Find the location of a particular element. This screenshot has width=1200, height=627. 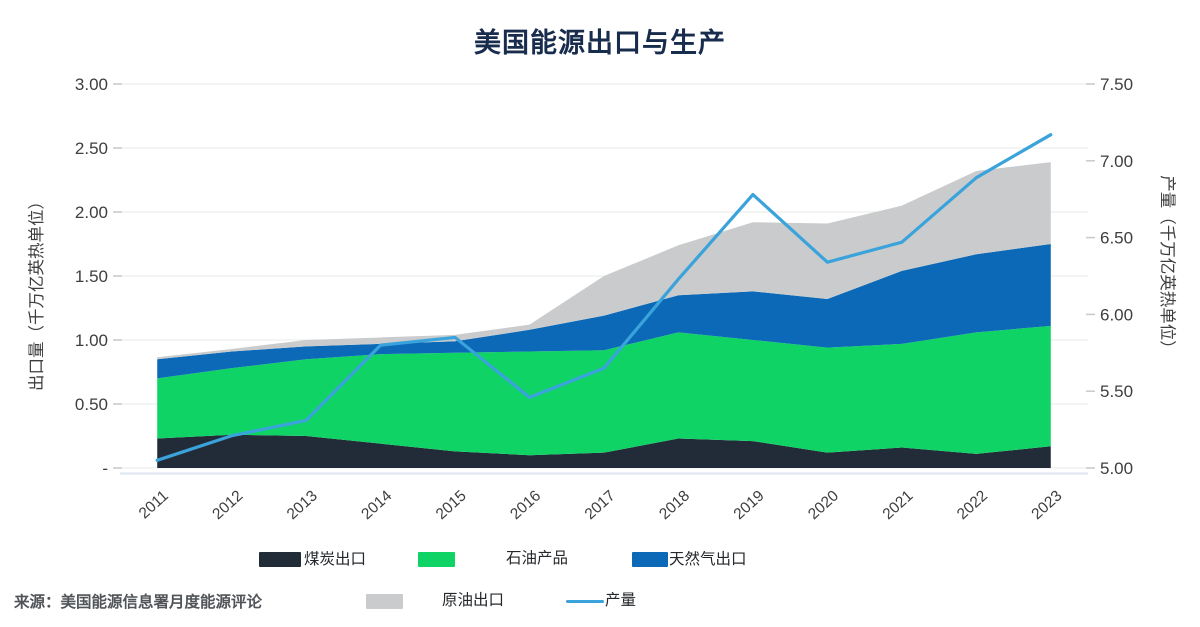

legend-label-petroleum-products: 石油产品 is located at coordinates (537, 558).